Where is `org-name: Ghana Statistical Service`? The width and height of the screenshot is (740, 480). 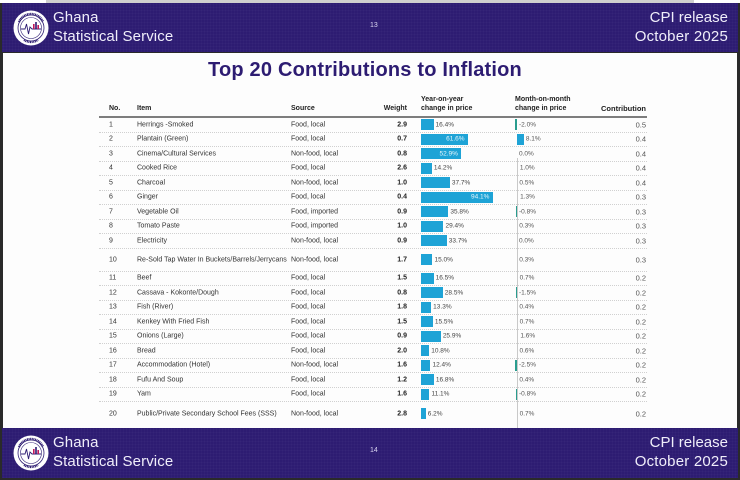
org-name: Ghana Statistical Service is located at coordinates (113, 452).